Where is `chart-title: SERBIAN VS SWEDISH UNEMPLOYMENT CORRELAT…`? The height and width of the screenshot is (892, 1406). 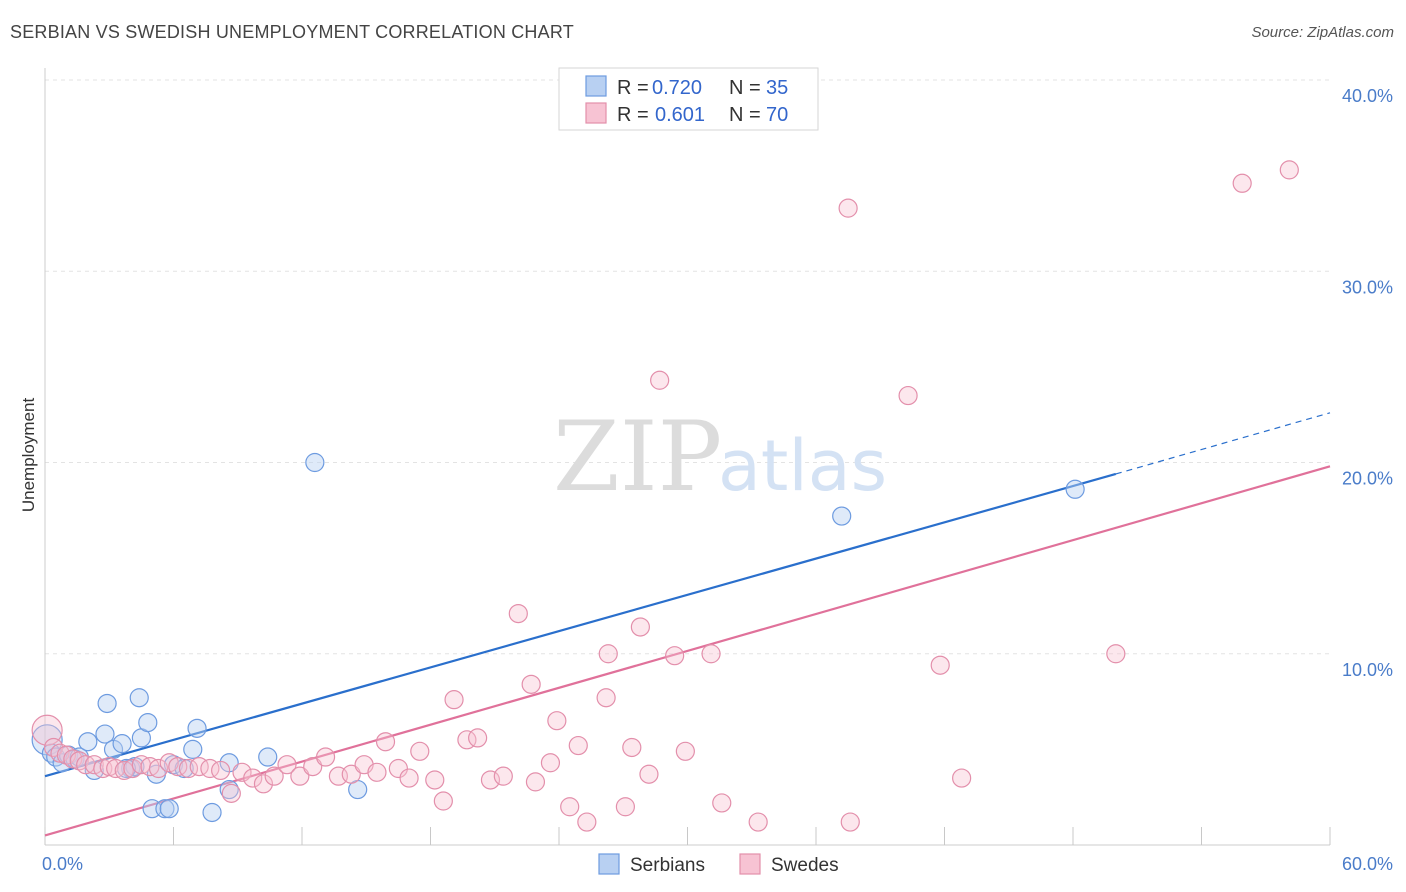 chart-title: SERBIAN VS SWEDISH UNEMPLOYMENT CORRELAT… is located at coordinates (292, 32).